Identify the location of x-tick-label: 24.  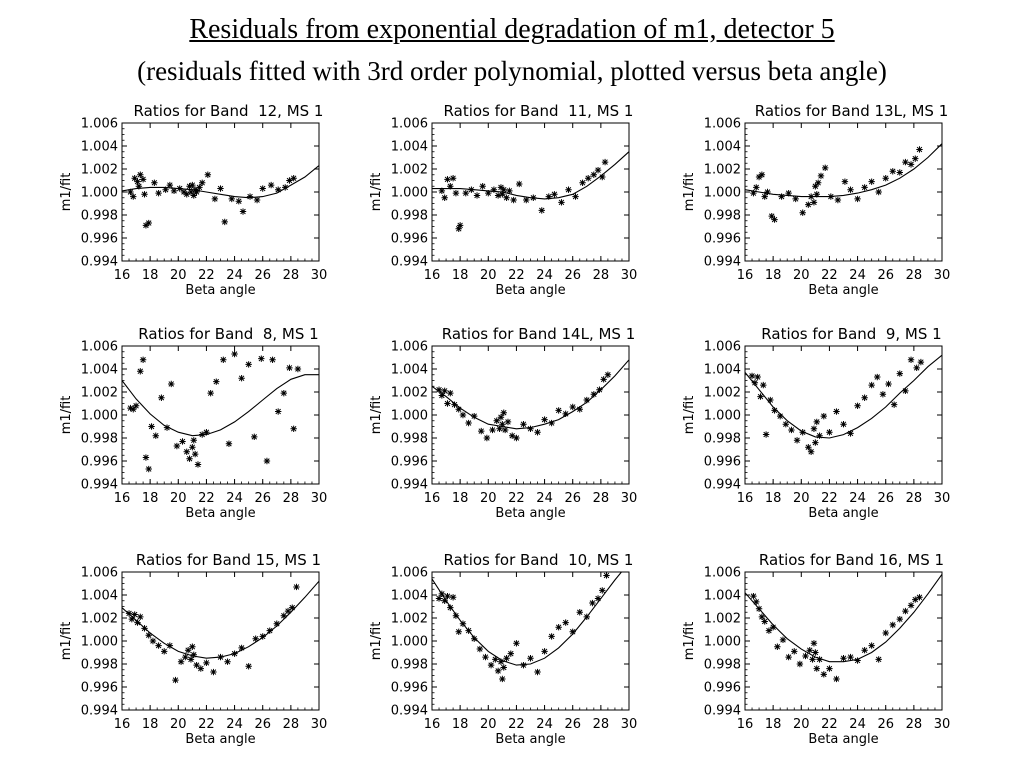
(234, 724).